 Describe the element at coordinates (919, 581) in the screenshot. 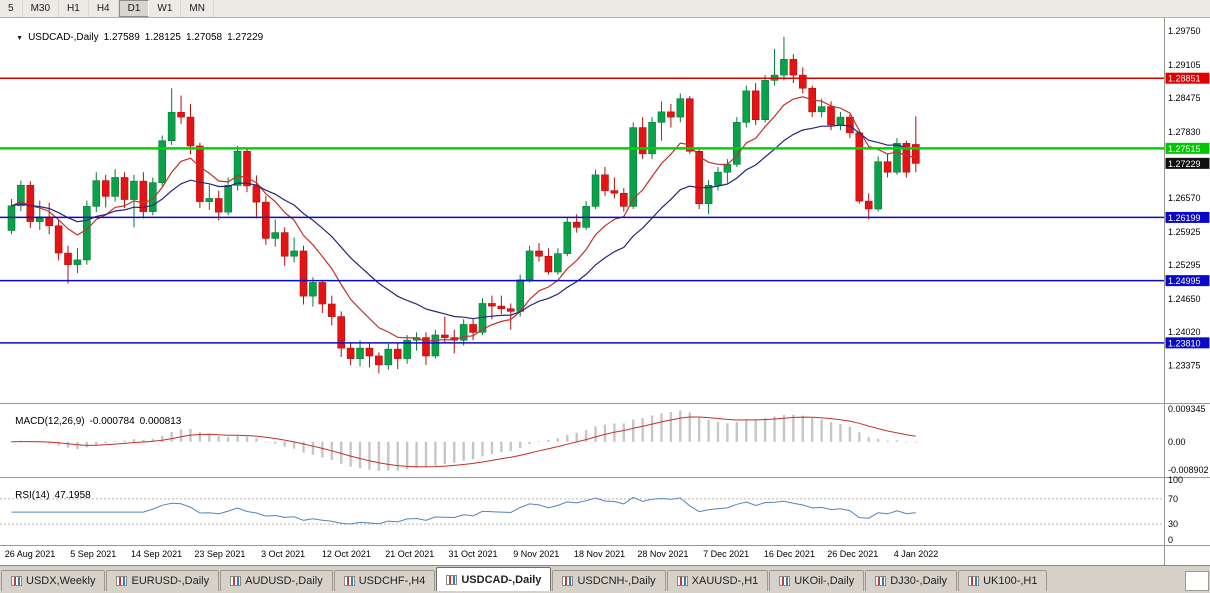

I see `chart-tab-label: DJ30-,Daily` at that location.